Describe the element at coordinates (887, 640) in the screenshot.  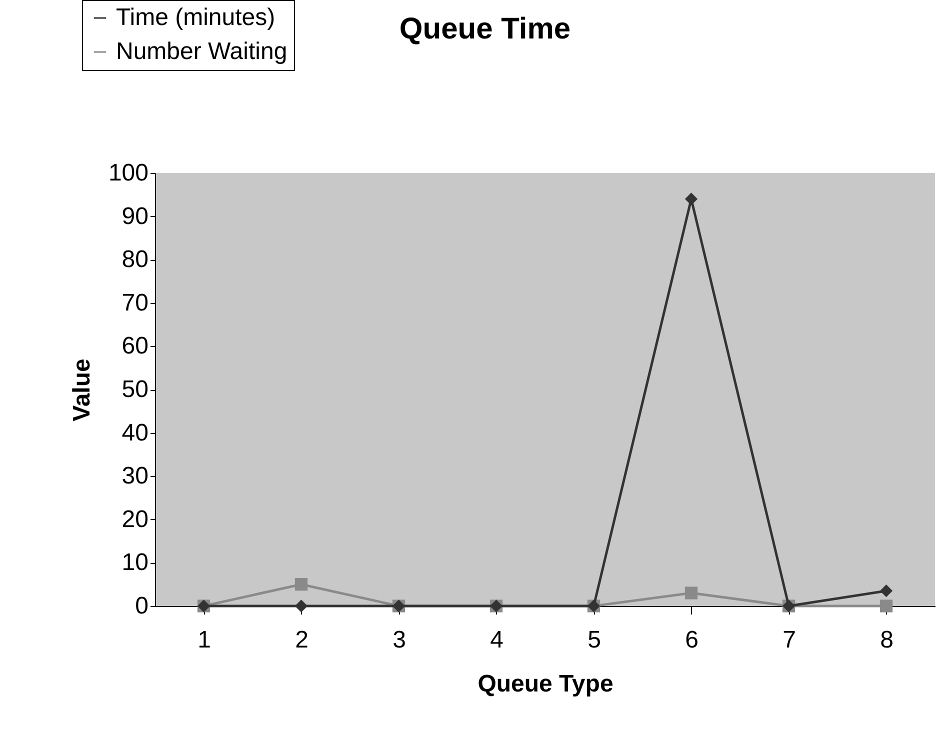
I see `x-tick-label: 8` at that location.